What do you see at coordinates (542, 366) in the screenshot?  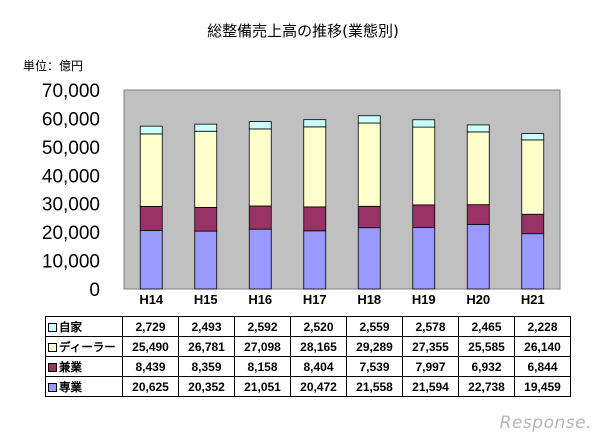 I see `table-cell: 6,844` at bounding box center [542, 366].